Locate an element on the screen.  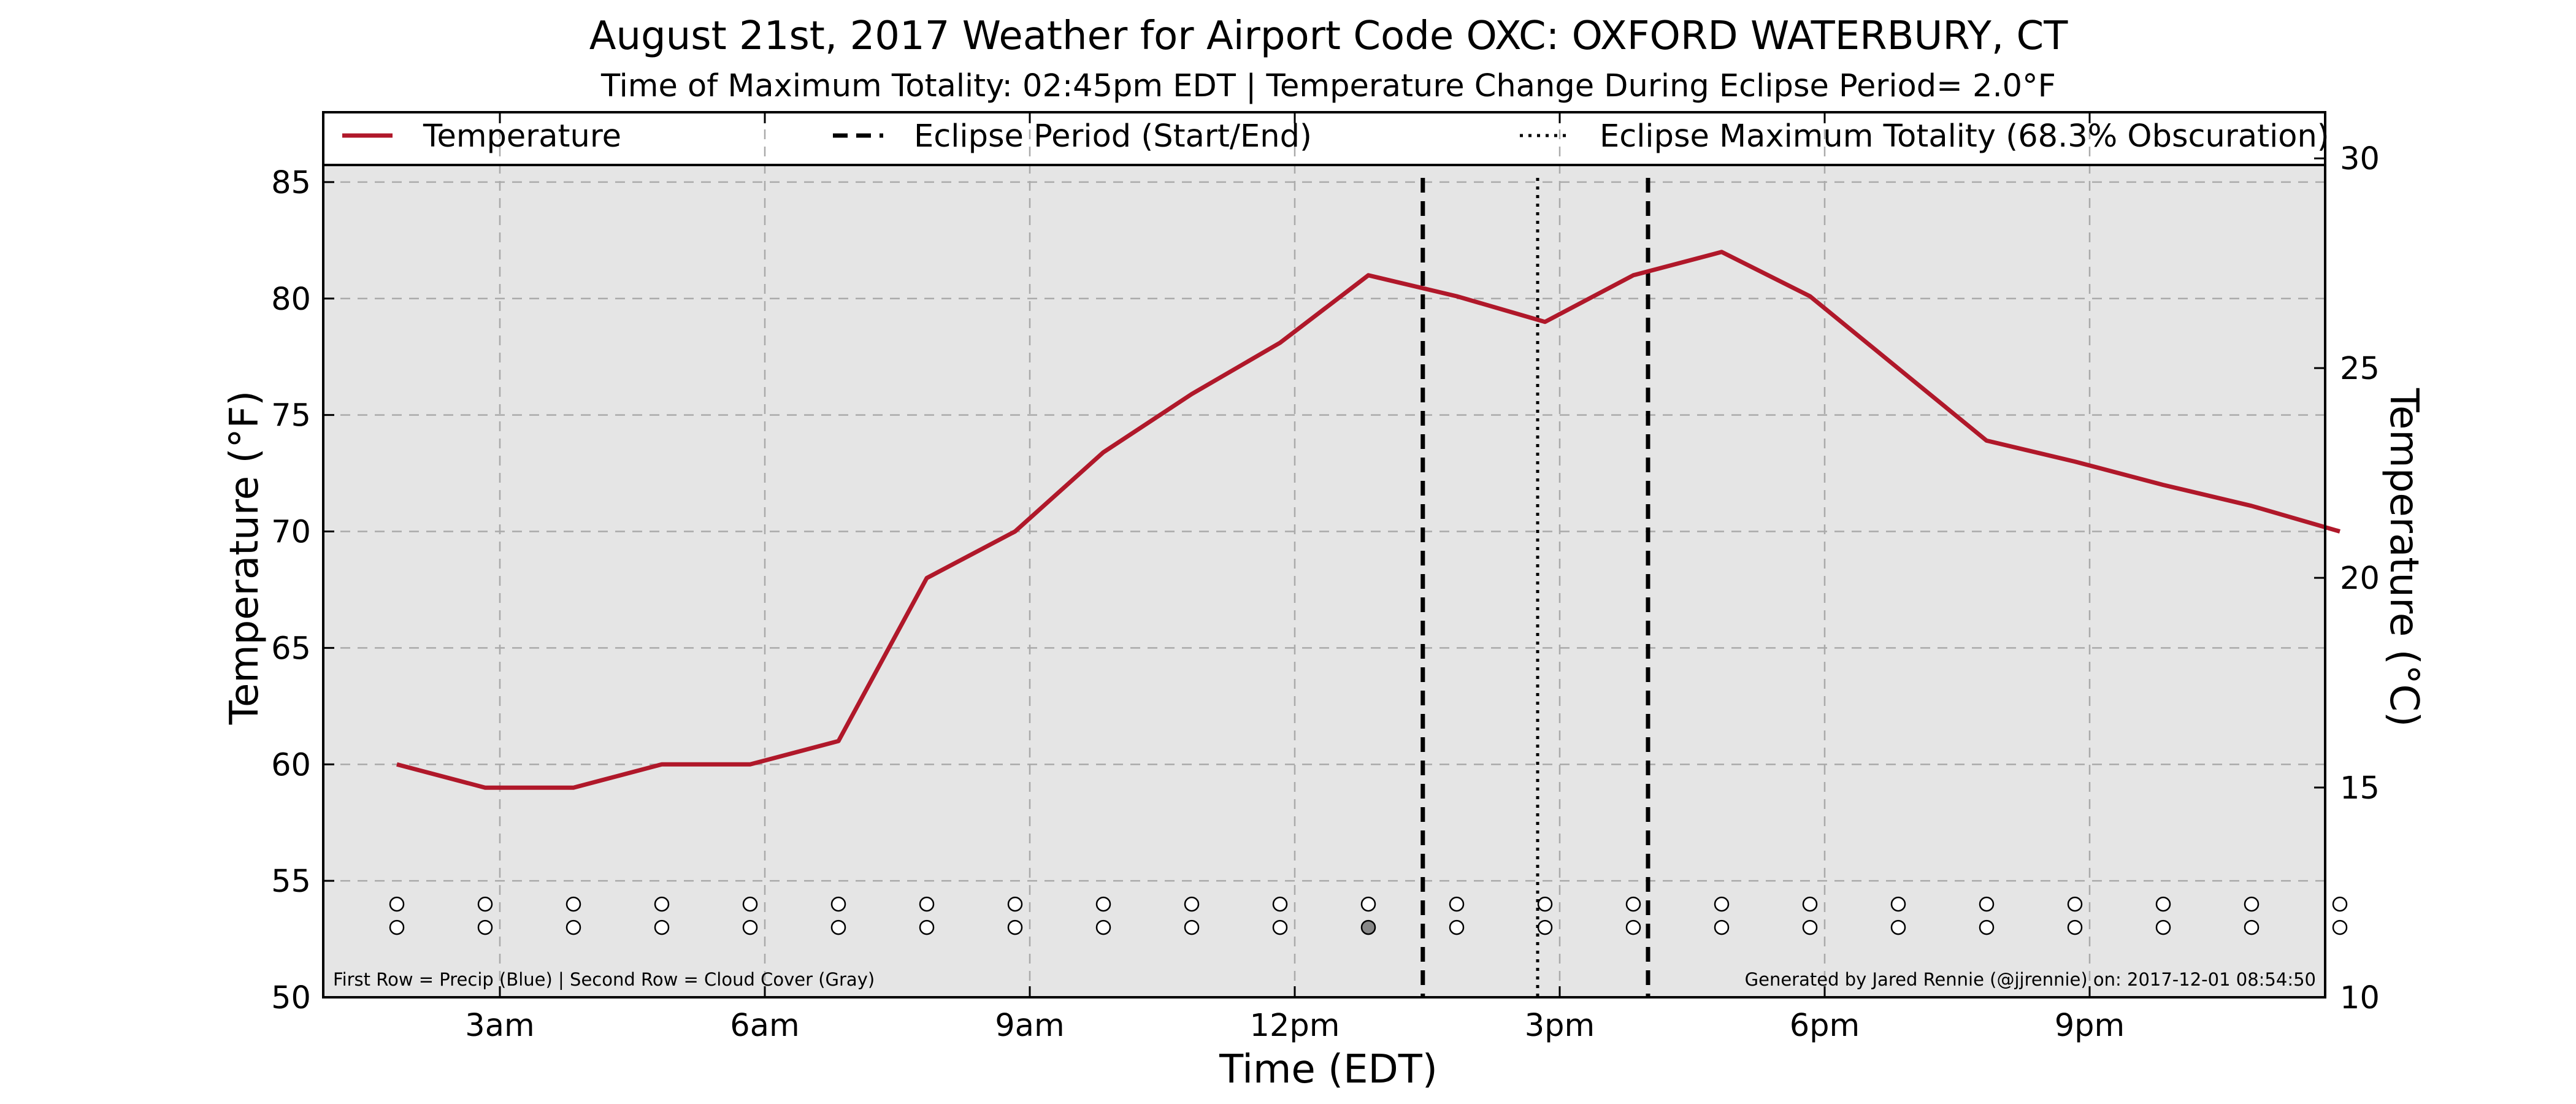
x-tick-label: 9pm is located at coordinates (2090, 1026).